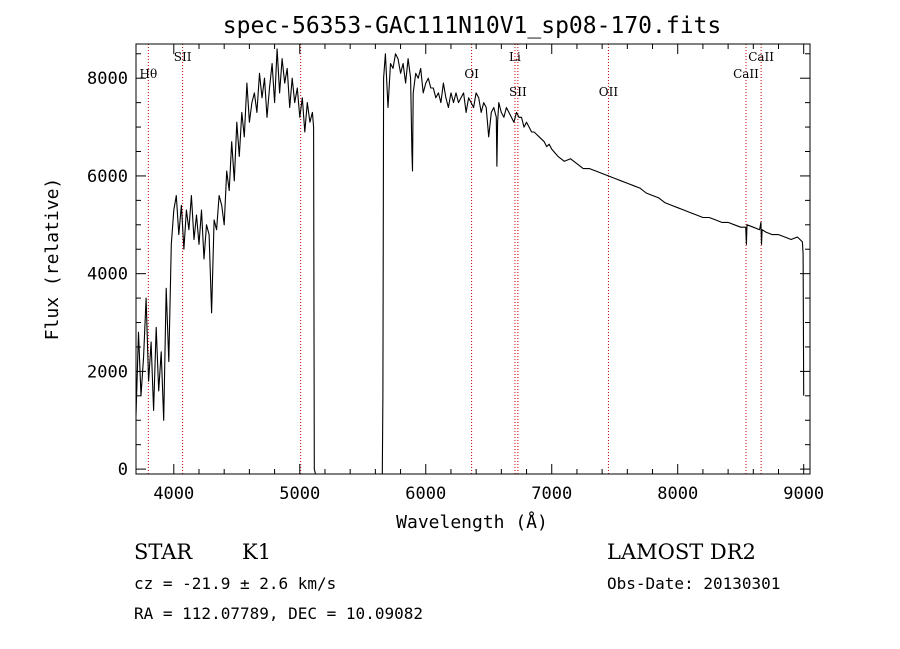  Describe the element at coordinates (677, 494) in the screenshot. I see `x-tick-label-8000: 8000` at that location.